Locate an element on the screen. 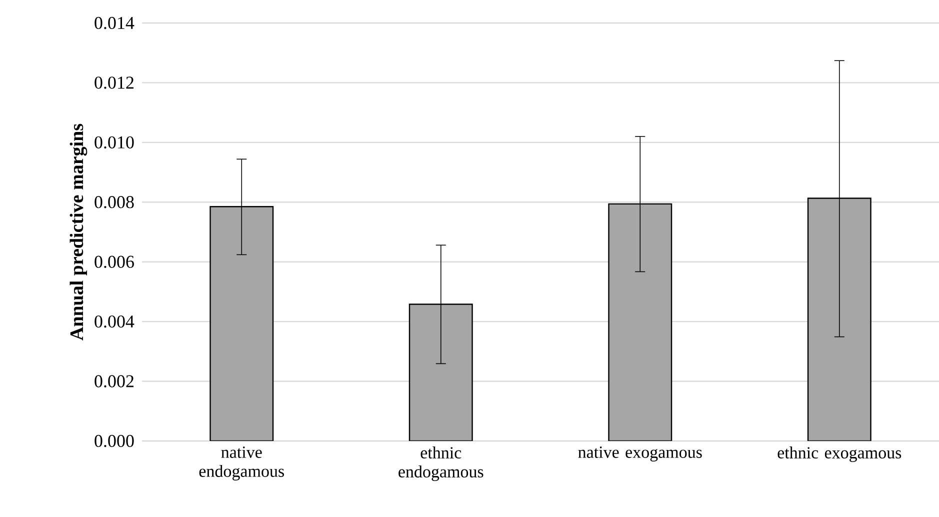 The image size is (939, 517). x-tick-label: ethnic endogamous is located at coordinates (441, 463).